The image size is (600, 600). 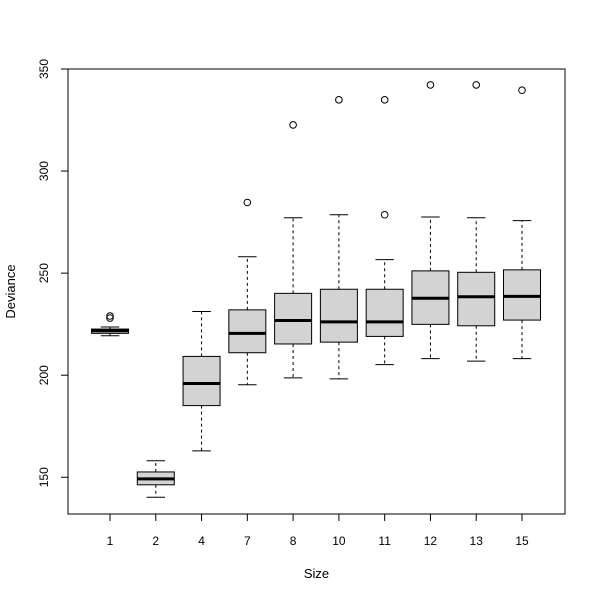 What do you see at coordinates (384, 541) in the screenshot?
I see `x-tick-label: 11` at bounding box center [384, 541].